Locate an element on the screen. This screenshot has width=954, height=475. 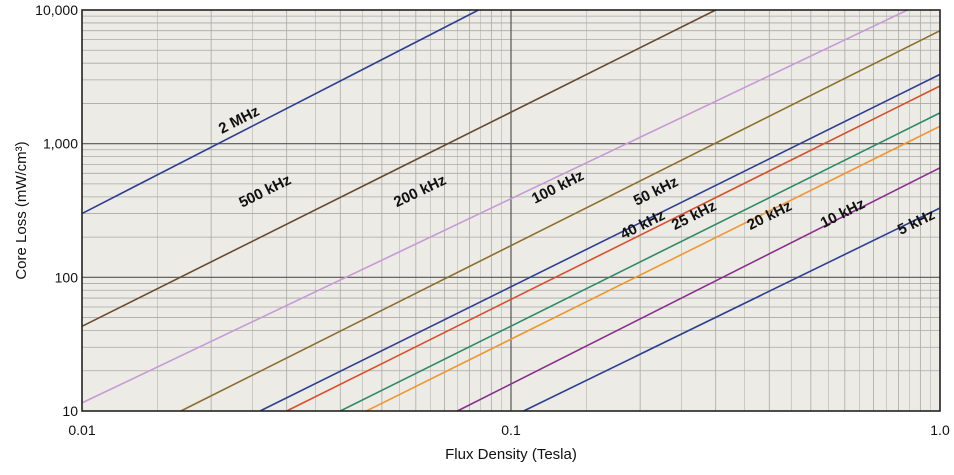
y-tick-label: 1,000 is located at coordinates (60, 144).